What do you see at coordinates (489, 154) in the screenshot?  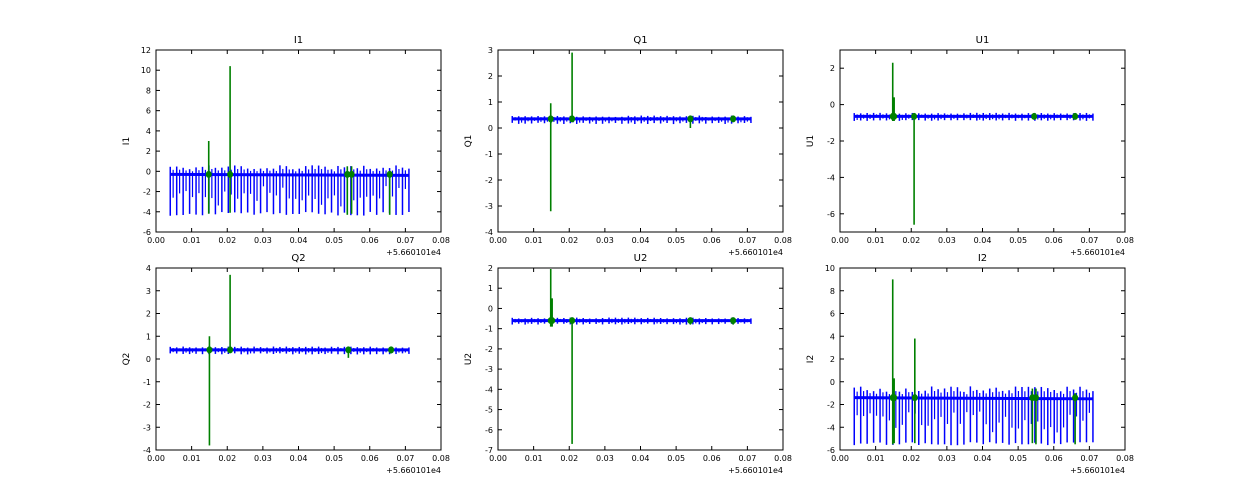 I see `y-tick-label: -1` at bounding box center [489, 154].